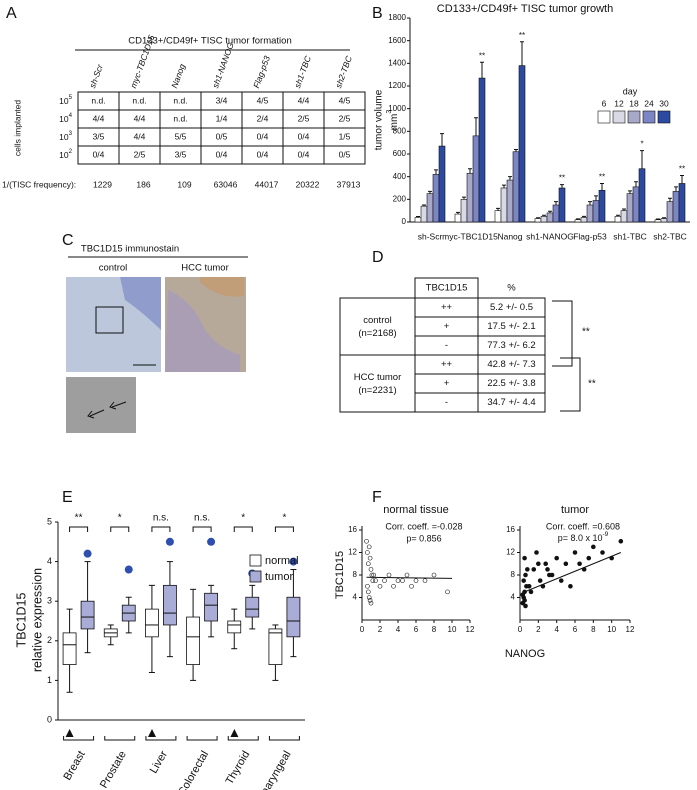  Describe the element at coordinates (17, 128) in the screenshot. I see `row-header: cells implanted` at that location.